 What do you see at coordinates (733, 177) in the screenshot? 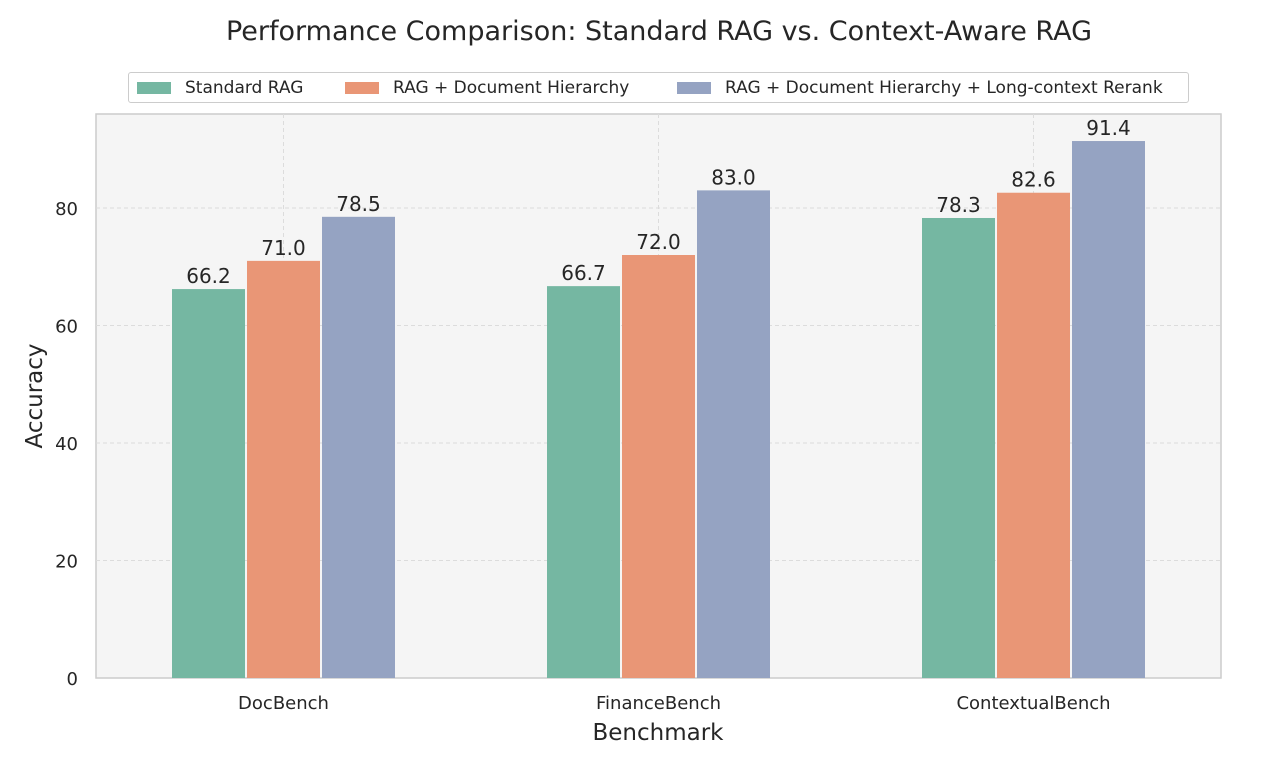
I see `bar-value-label: 83.0` at bounding box center [733, 177].